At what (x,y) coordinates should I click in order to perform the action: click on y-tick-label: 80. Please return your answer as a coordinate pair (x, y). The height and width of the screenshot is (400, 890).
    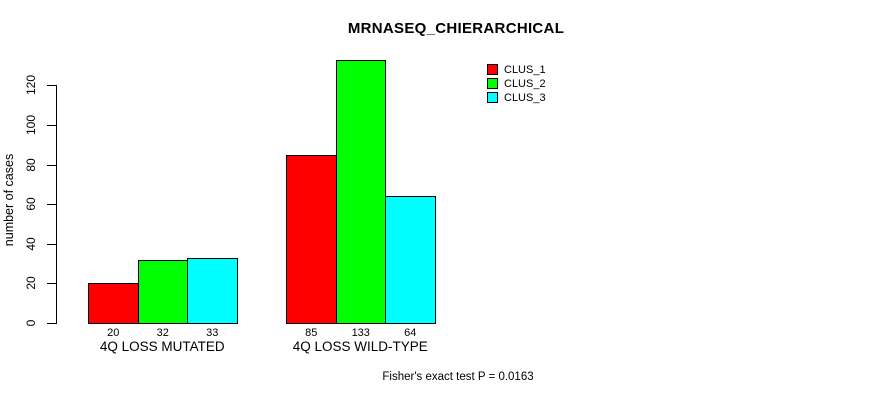
    Looking at the image, I should click on (31, 164).